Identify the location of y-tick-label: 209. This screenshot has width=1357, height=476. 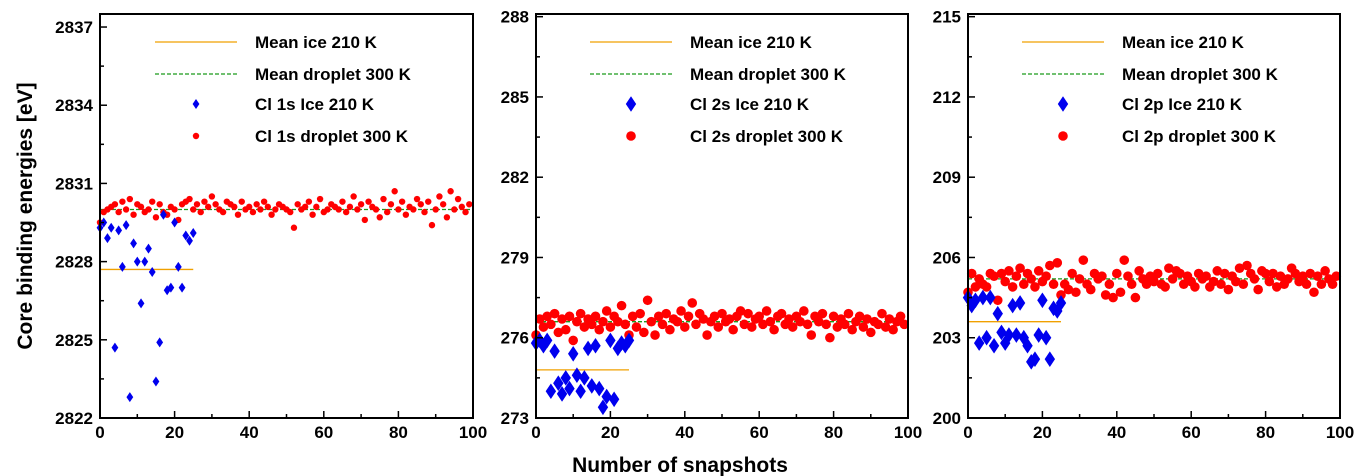
(947, 177).